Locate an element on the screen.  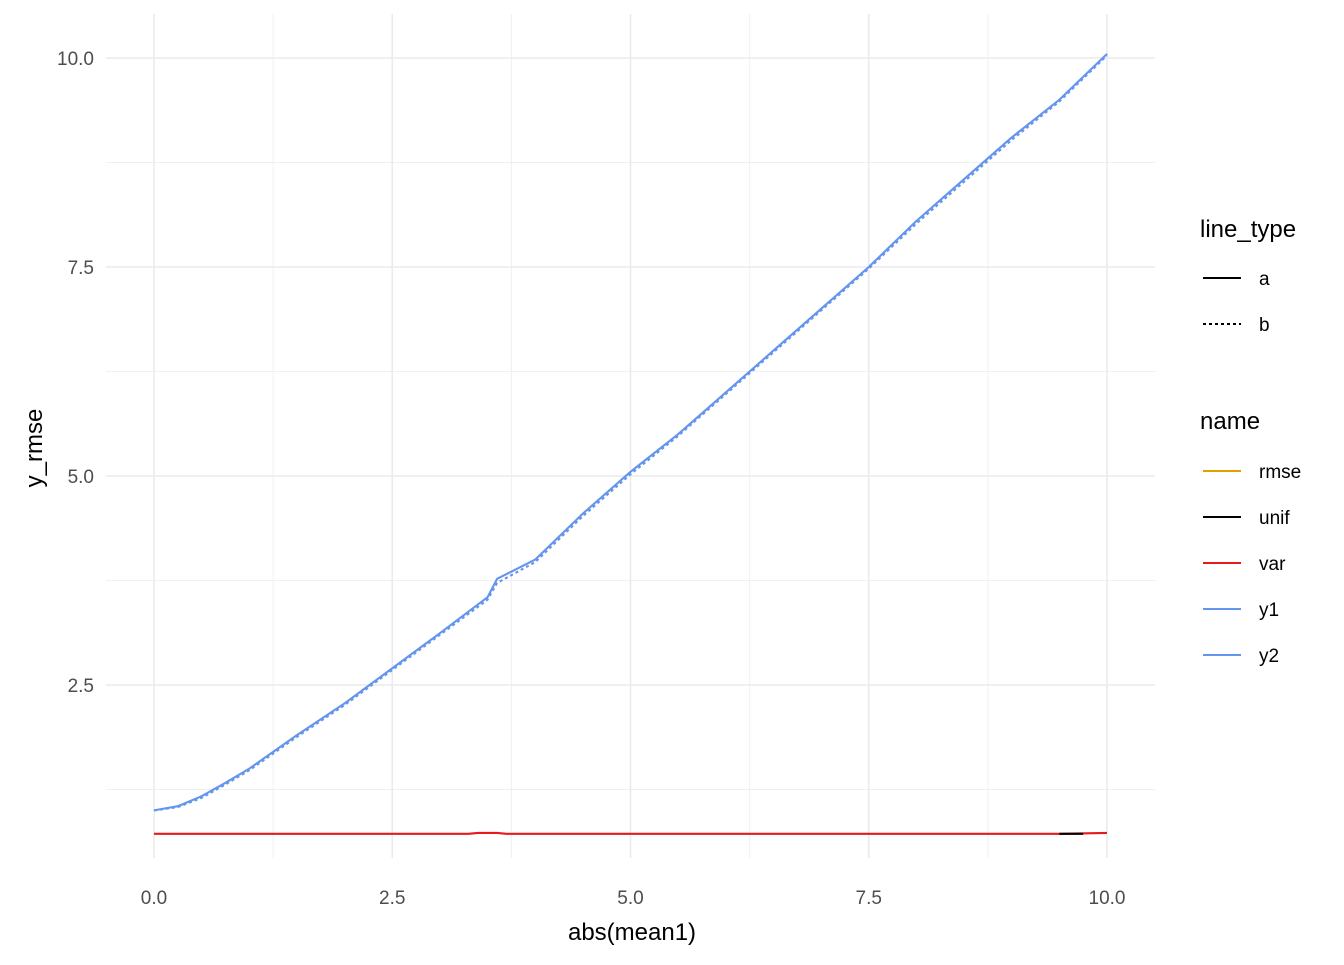
y-tick-label: 5.0 is located at coordinates (81, 477).